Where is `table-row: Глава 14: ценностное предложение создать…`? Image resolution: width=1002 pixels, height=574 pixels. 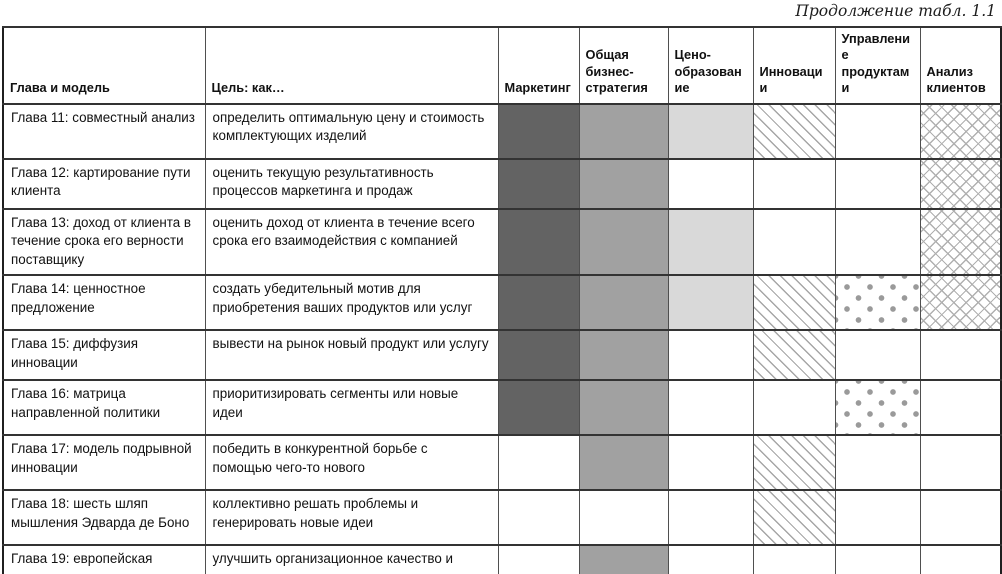 table-row: Глава 14: ценностное предложение создать… is located at coordinates (502, 302).